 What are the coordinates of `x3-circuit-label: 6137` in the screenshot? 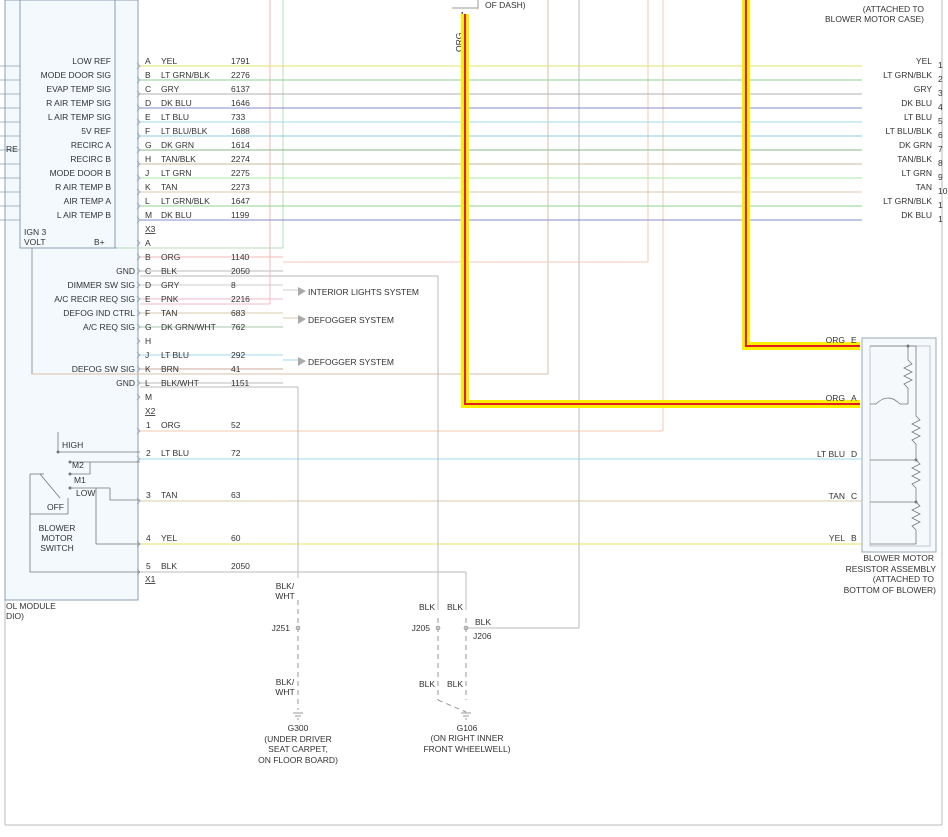 It's located at (240, 89).